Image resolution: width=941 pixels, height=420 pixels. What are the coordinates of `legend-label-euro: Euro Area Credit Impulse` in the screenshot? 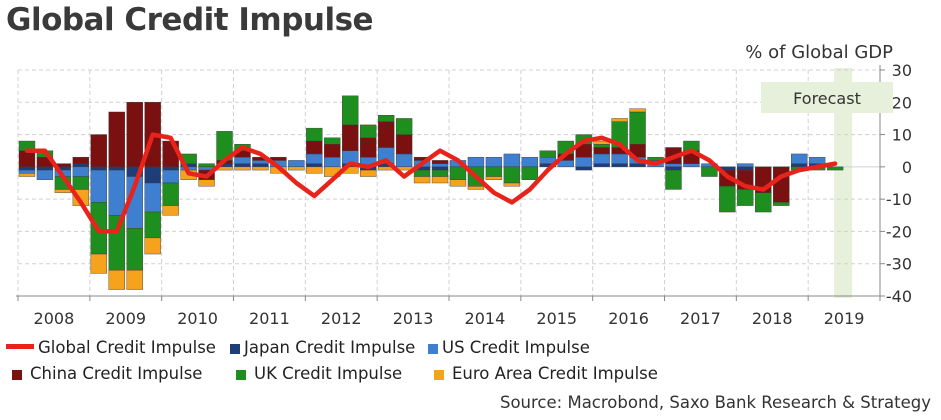 It's located at (555, 373).